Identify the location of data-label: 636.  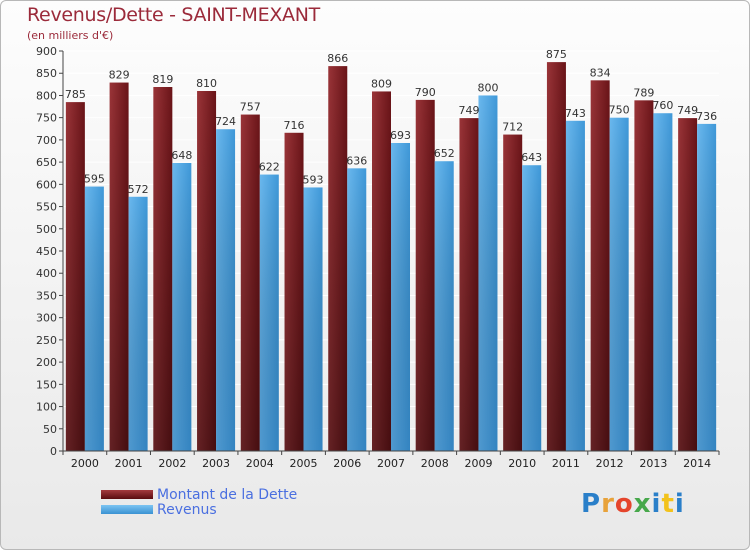
(356, 160).